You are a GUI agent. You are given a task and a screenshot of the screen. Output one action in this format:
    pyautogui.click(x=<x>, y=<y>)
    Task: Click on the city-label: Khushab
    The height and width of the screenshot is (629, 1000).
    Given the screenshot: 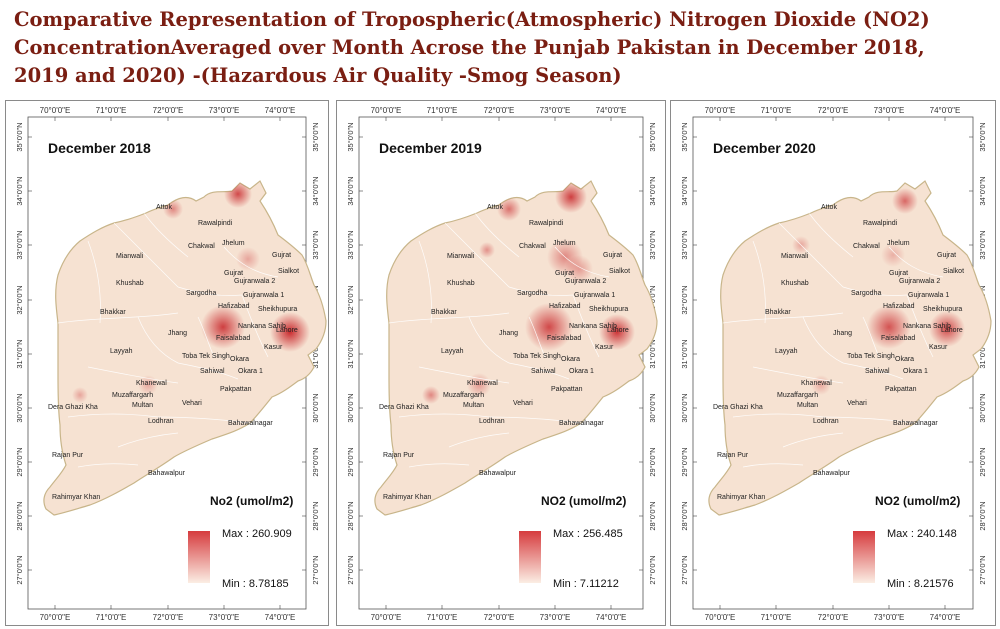 What is the action you would take?
    pyautogui.click(x=130, y=283)
    